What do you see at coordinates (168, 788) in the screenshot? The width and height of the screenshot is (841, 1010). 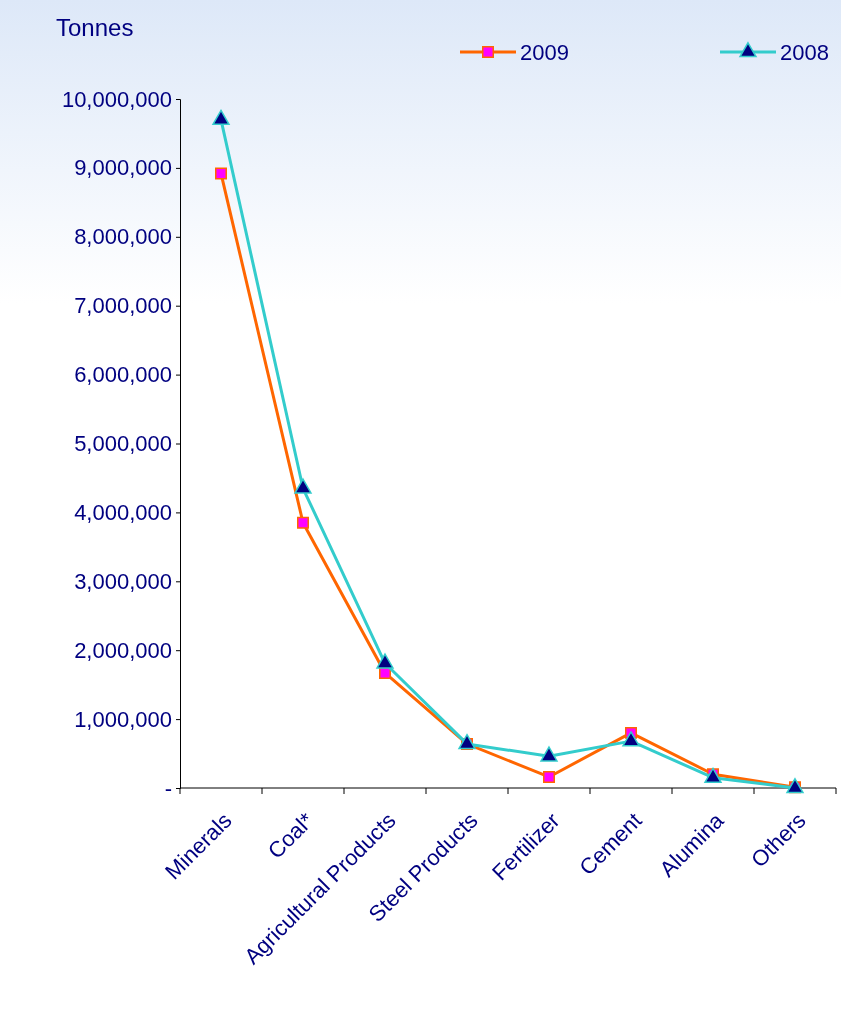 I see `y-tick-label: -` at bounding box center [168, 788].